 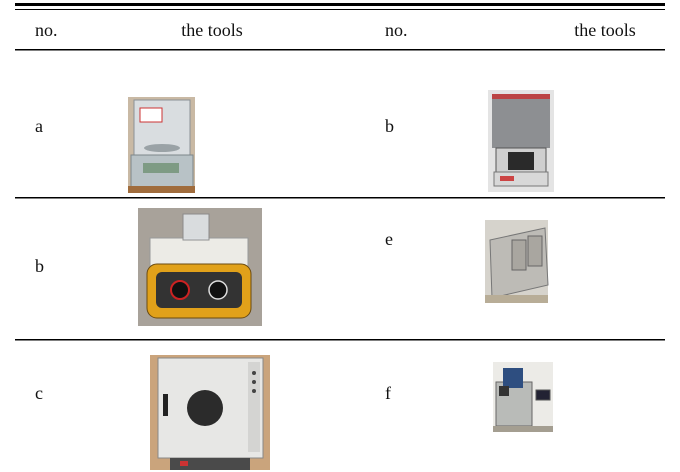 What do you see at coordinates (200, 267) in the screenshot?
I see `hotplate-photo` at bounding box center [200, 267].